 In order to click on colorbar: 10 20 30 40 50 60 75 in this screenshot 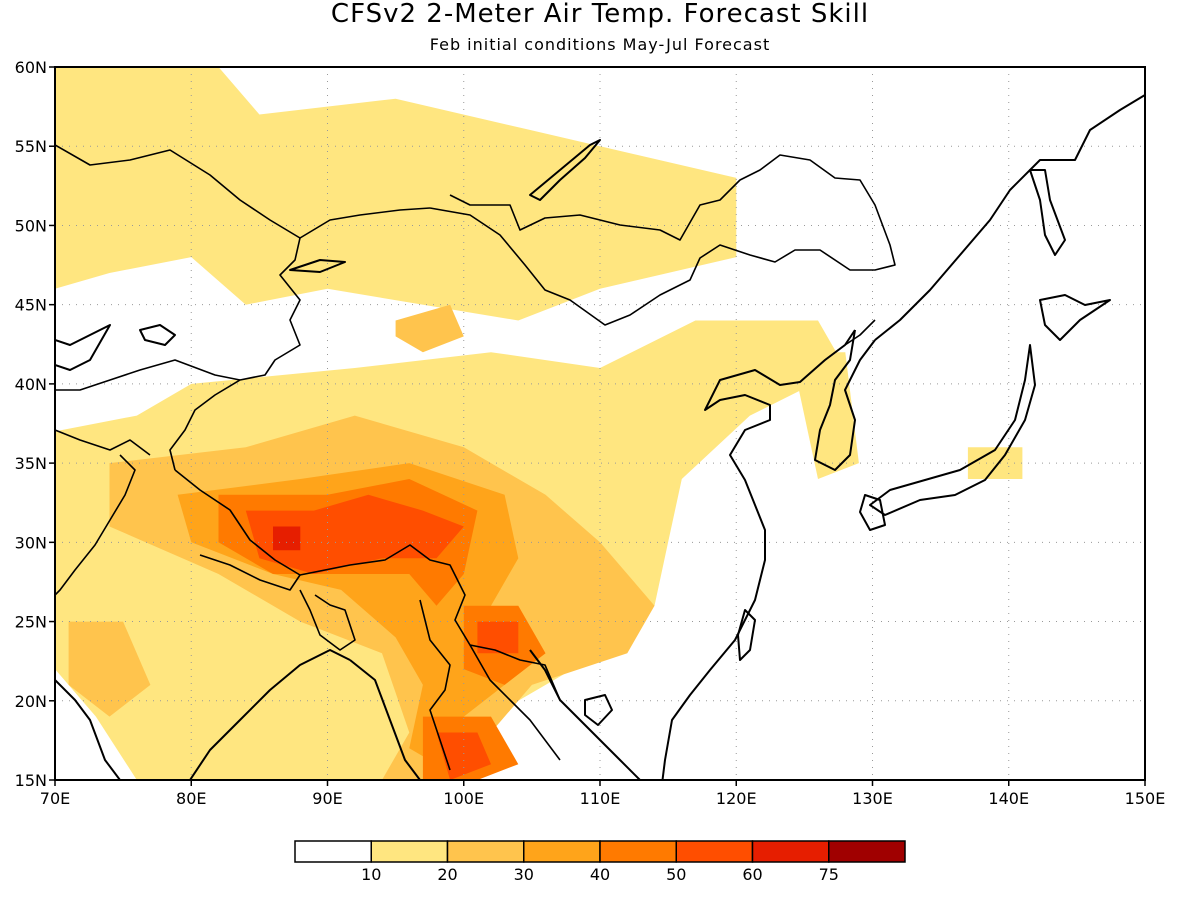, I will do `click(600, 862)`.